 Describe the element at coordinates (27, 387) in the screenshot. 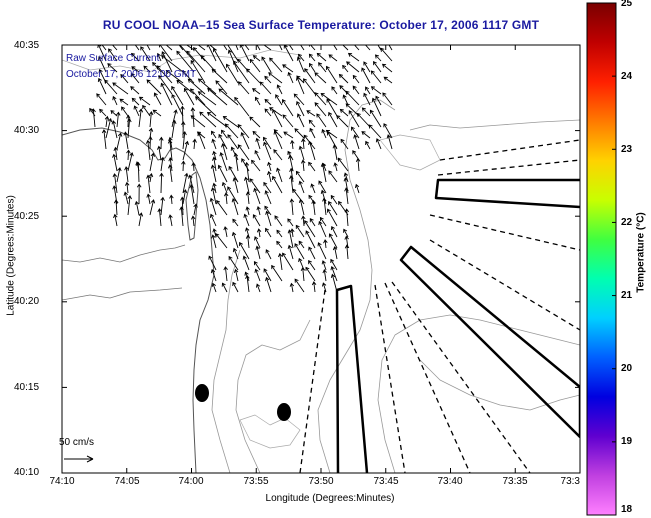

I see `y-tick-label: 40:15` at that location.